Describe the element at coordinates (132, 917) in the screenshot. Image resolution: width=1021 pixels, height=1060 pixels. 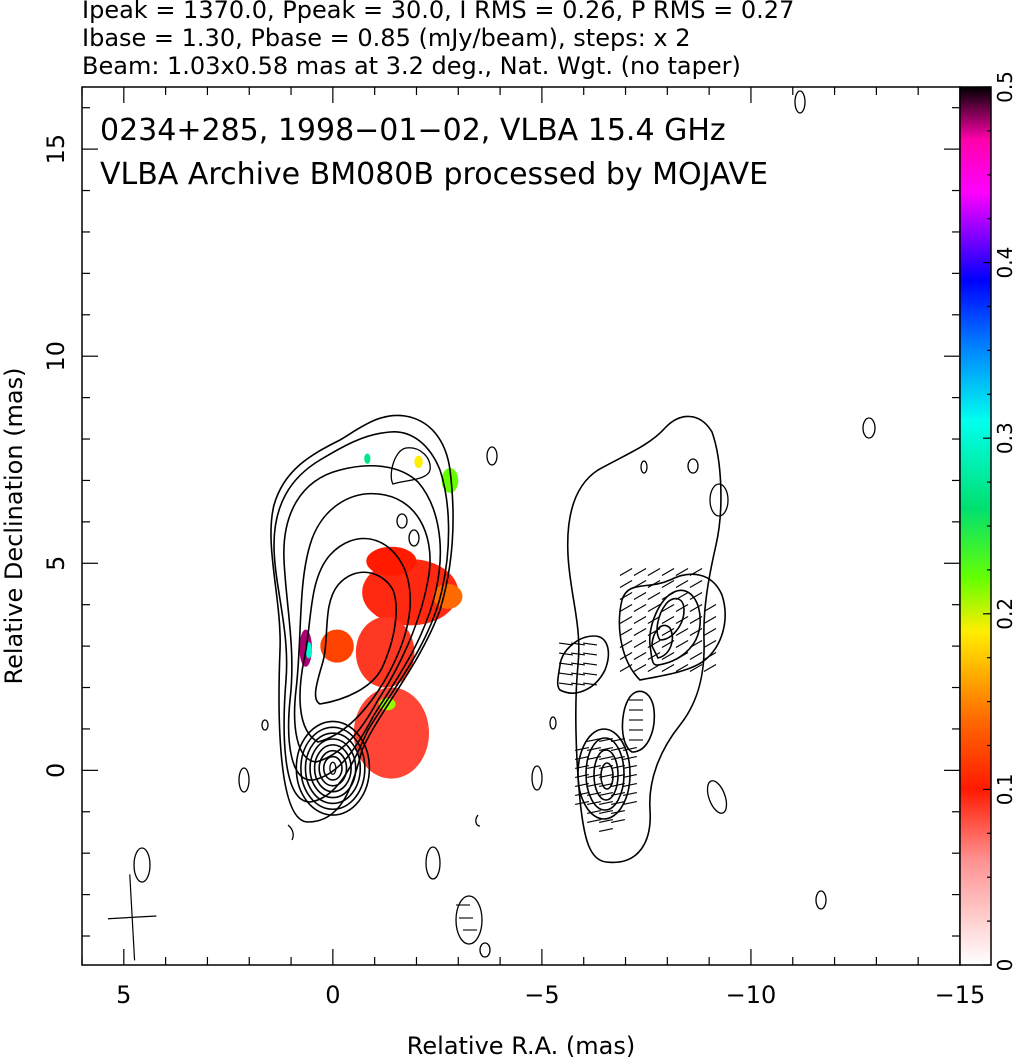
I see `beam-minor-axis` at that location.